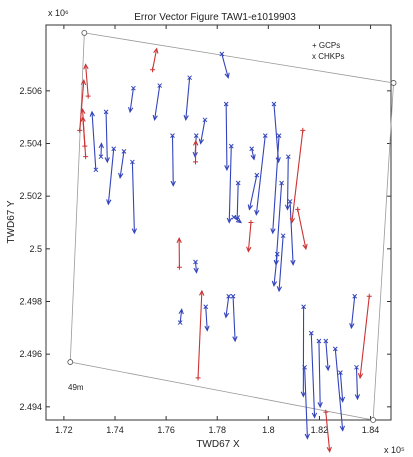 The width and height of the screenshot is (413, 457). Describe the element at coordinates (58, 13) in the screenshot. I see `y-exponent-label: x 10⁶` at that location.